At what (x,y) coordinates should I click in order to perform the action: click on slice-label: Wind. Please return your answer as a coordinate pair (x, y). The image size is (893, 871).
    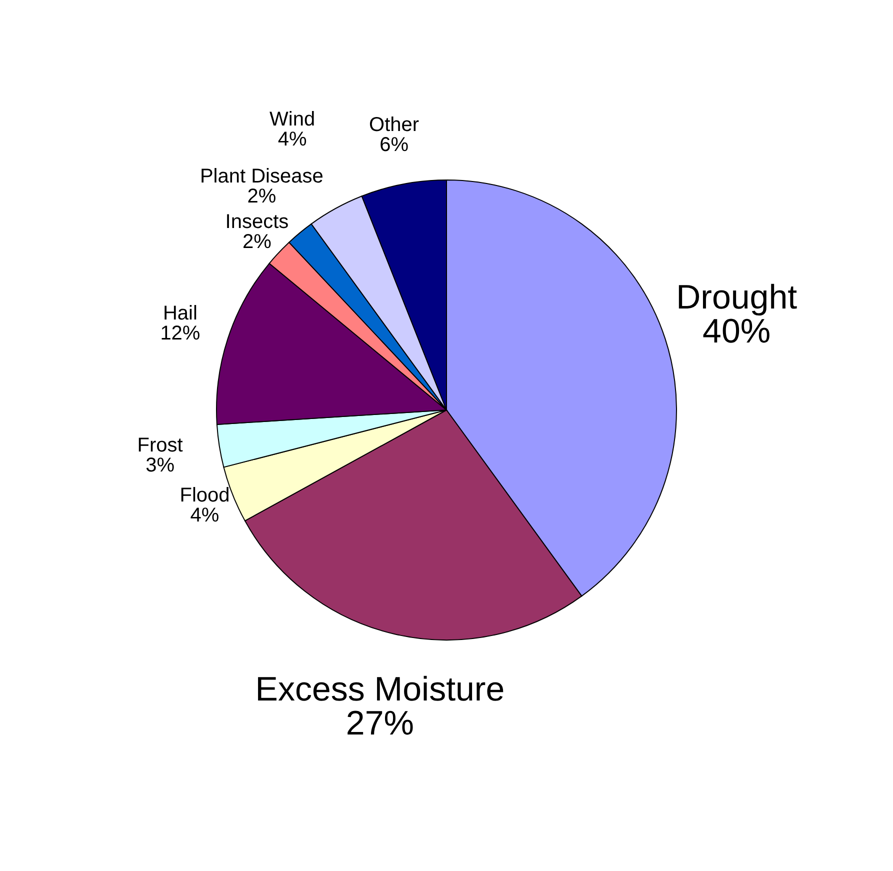
    Looking at the image, I should click on (293, 119).